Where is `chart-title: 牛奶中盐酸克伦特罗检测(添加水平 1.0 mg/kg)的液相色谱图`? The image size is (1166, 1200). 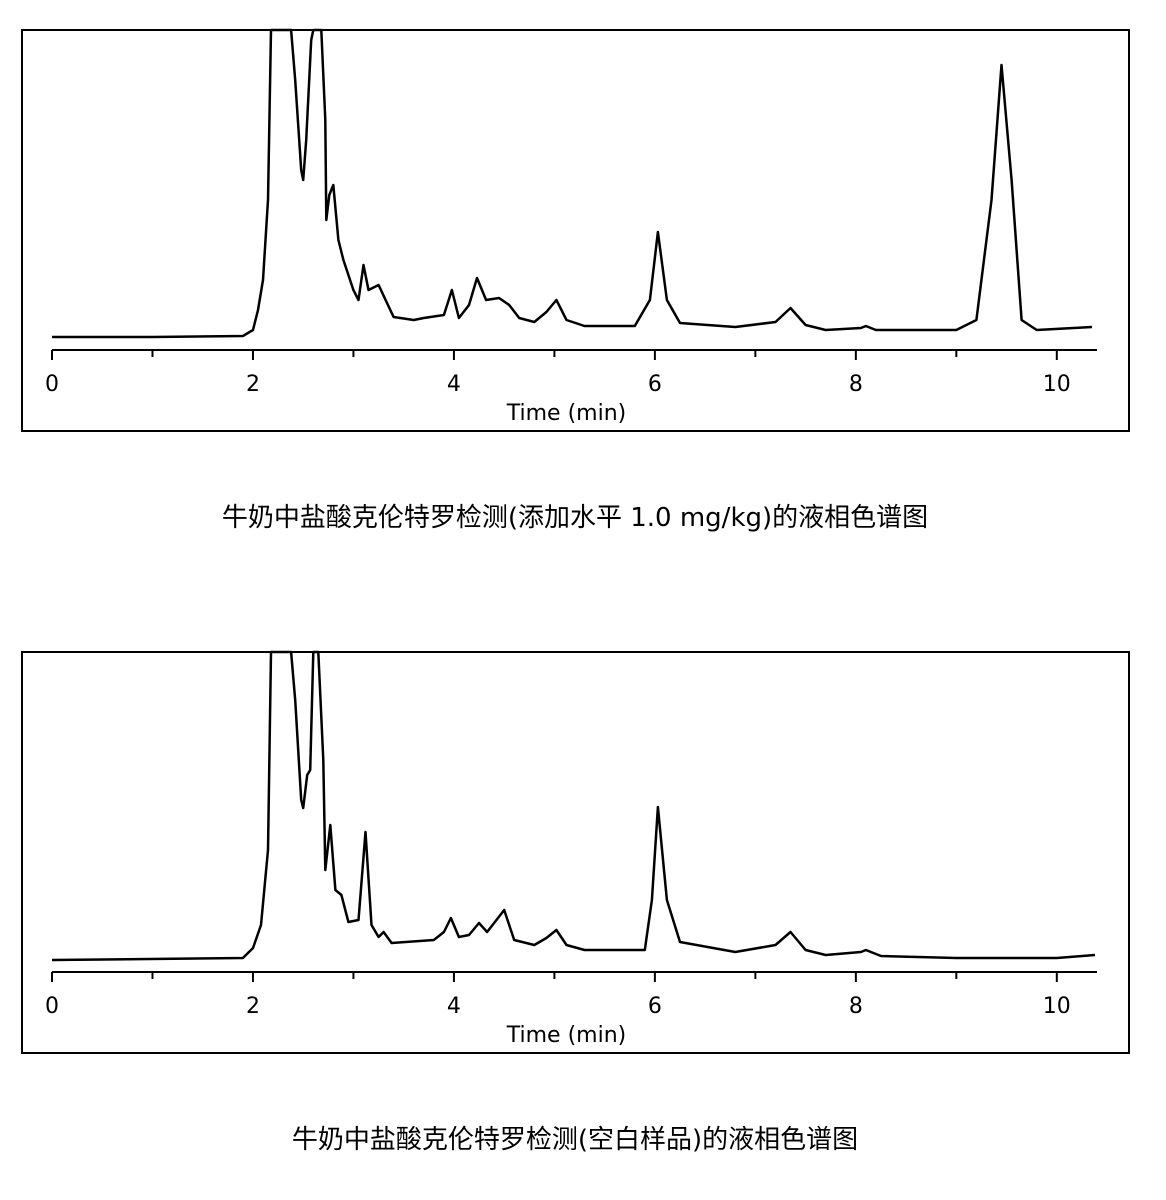 chart-title: 牛奶中盐酸克伦特罗检测(添加水平 1.0 mg/kg)的液相色谱图 is located at coordinates (575, 518).